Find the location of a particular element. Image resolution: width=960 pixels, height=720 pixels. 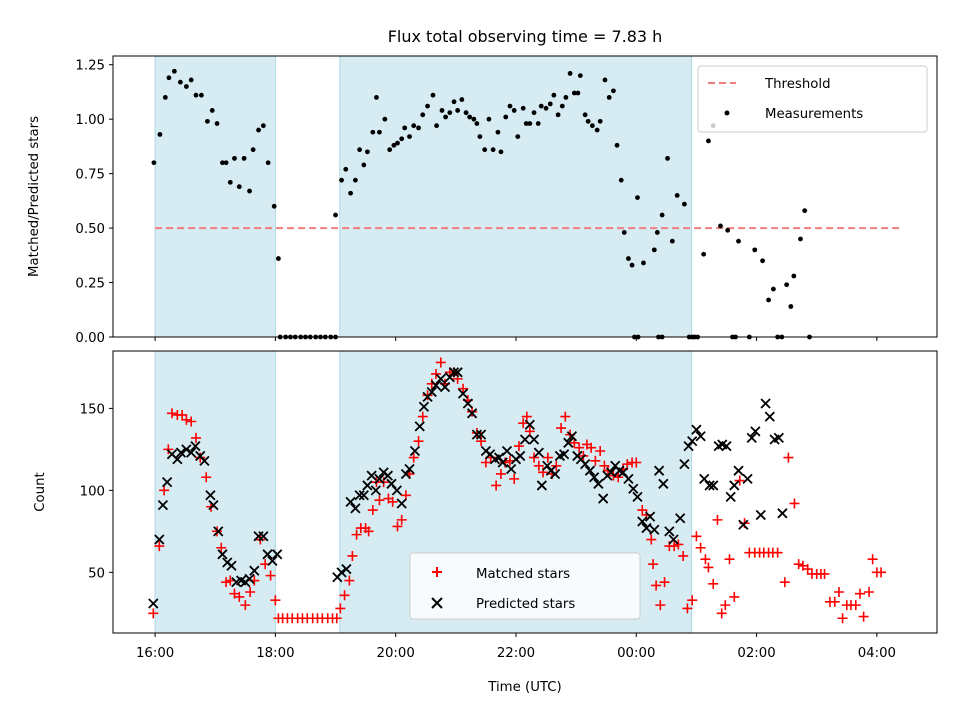

bottom-shaded-interval is located at coordinates (215, 492).